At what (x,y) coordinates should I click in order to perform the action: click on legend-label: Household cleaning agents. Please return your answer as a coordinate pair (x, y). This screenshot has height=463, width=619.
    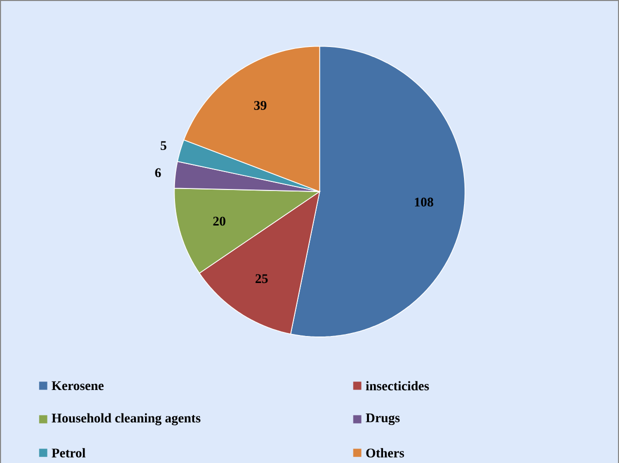
    Looking at the image, I should click on (126, 419).